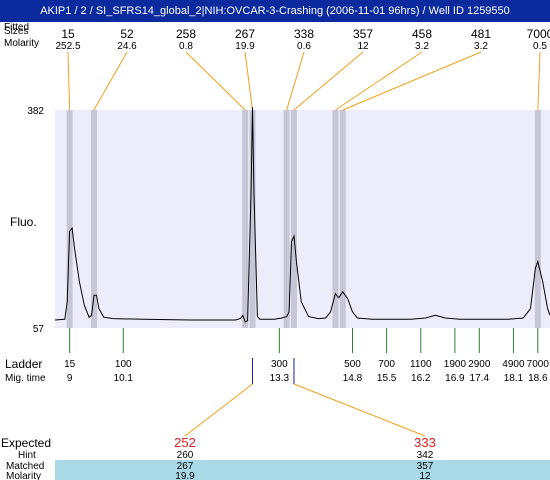 This screenshot has width=550, height=480. I want to click on ladder-size-label: 300, so click(279, 364).